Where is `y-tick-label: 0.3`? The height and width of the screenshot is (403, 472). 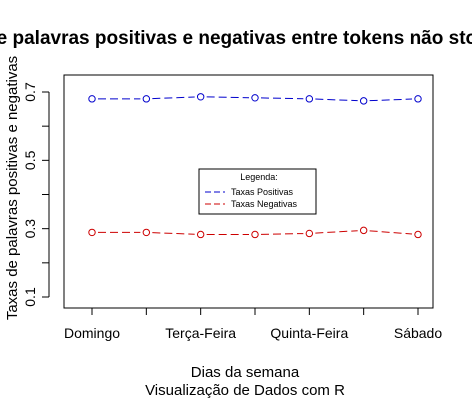 y-tick-label: 0.3 is located at coordinates (30, 229).